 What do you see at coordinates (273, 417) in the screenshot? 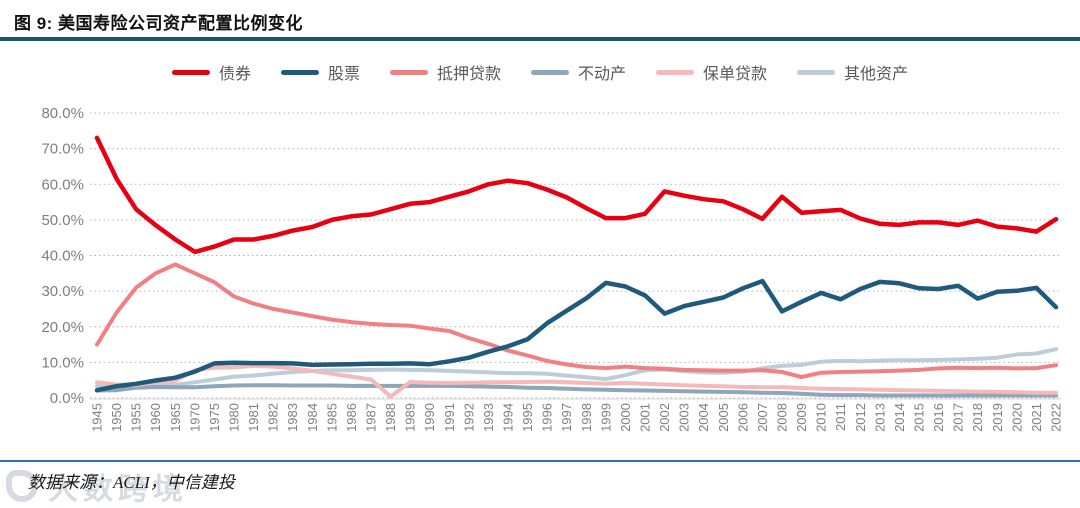
I see `x-tick-label: 1982` at bounding box center [273, 417].